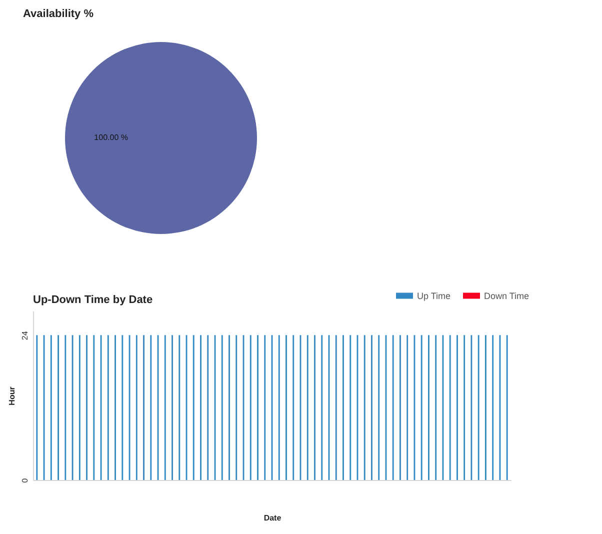 The height and width of the screenshot is (534, 602). Describe the element at coordinates (434, 295) in the screenshot. I see `legend-label: Up Time` at that location.